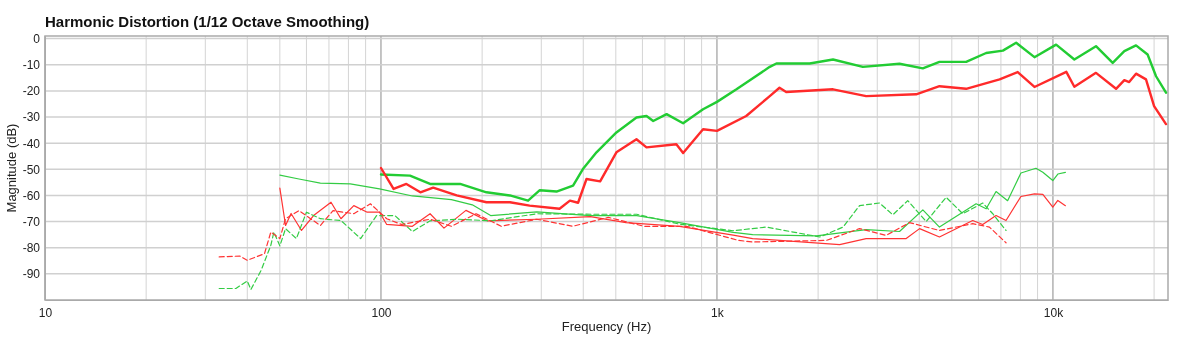 This screenshot has height=338, width=1200. Describe the element at coordinates (31, 117) in the screenshot. I see `y-tick-label: -30` at that location.